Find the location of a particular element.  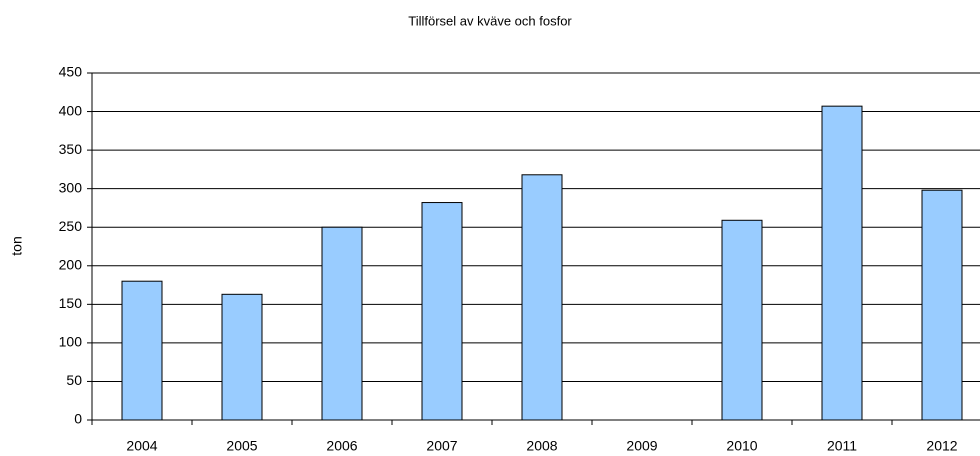

y-tick-label: 400 is located at coordinates (71, 110).